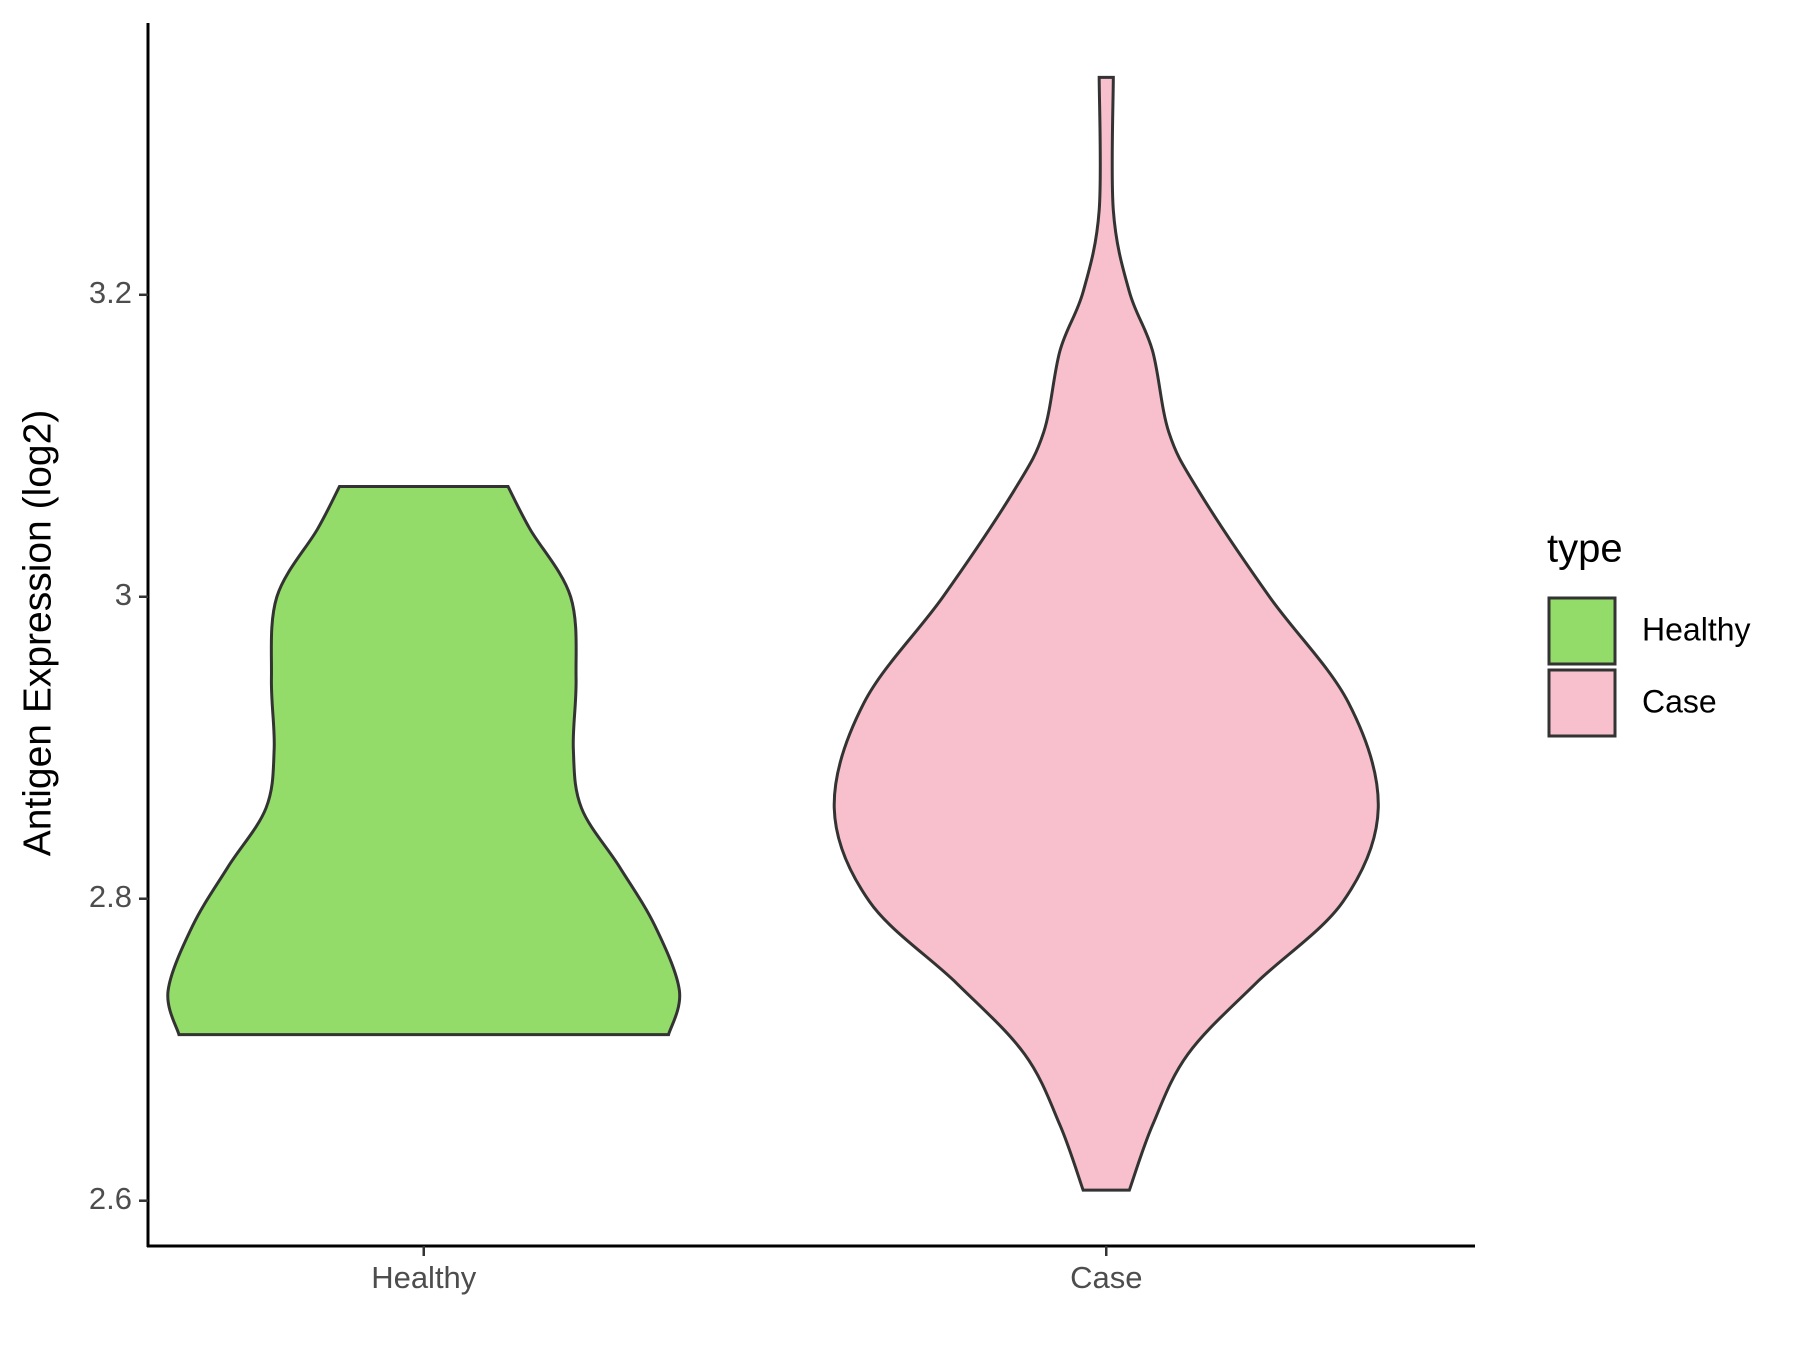  What do you see at coordinates (1679, 701) in the screenshot?
I see `legend-label: Case` at bounding box center [1679, 701].